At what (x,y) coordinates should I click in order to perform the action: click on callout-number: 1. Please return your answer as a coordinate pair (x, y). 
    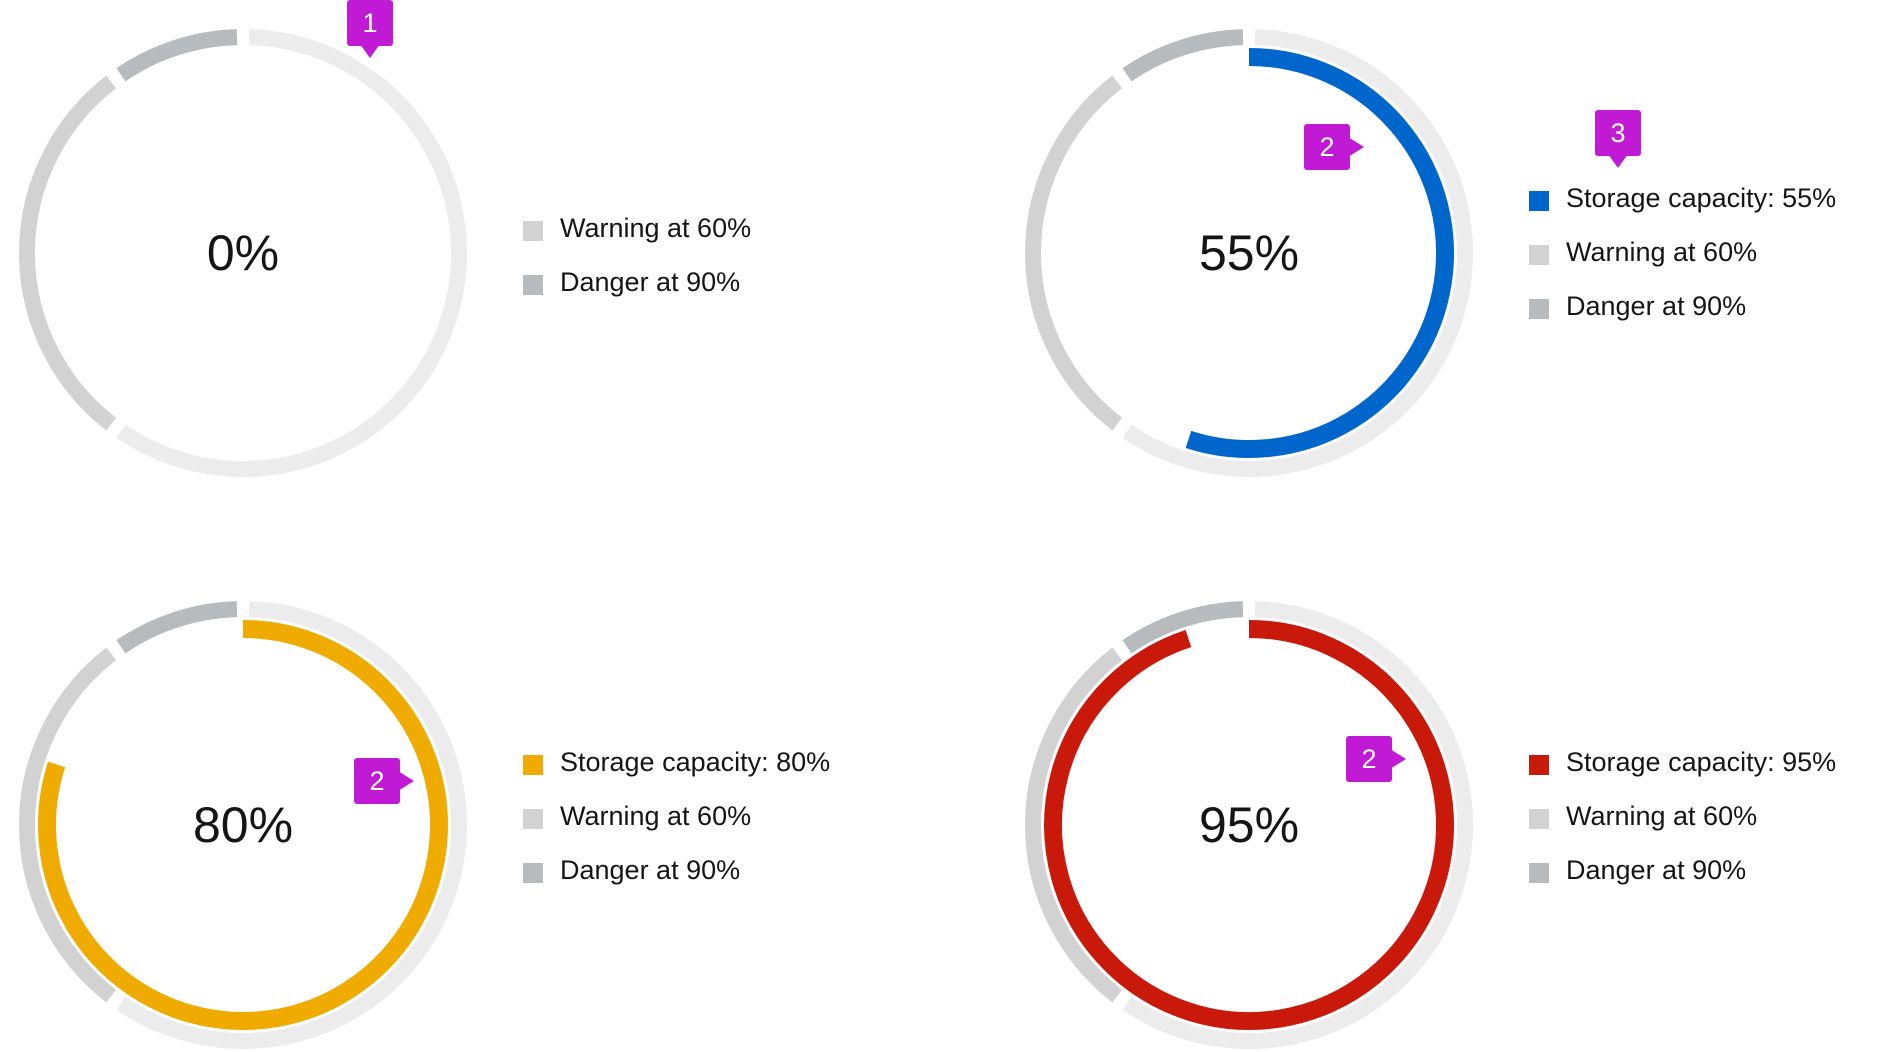
    Looking at the image, I should click on (370, 23).